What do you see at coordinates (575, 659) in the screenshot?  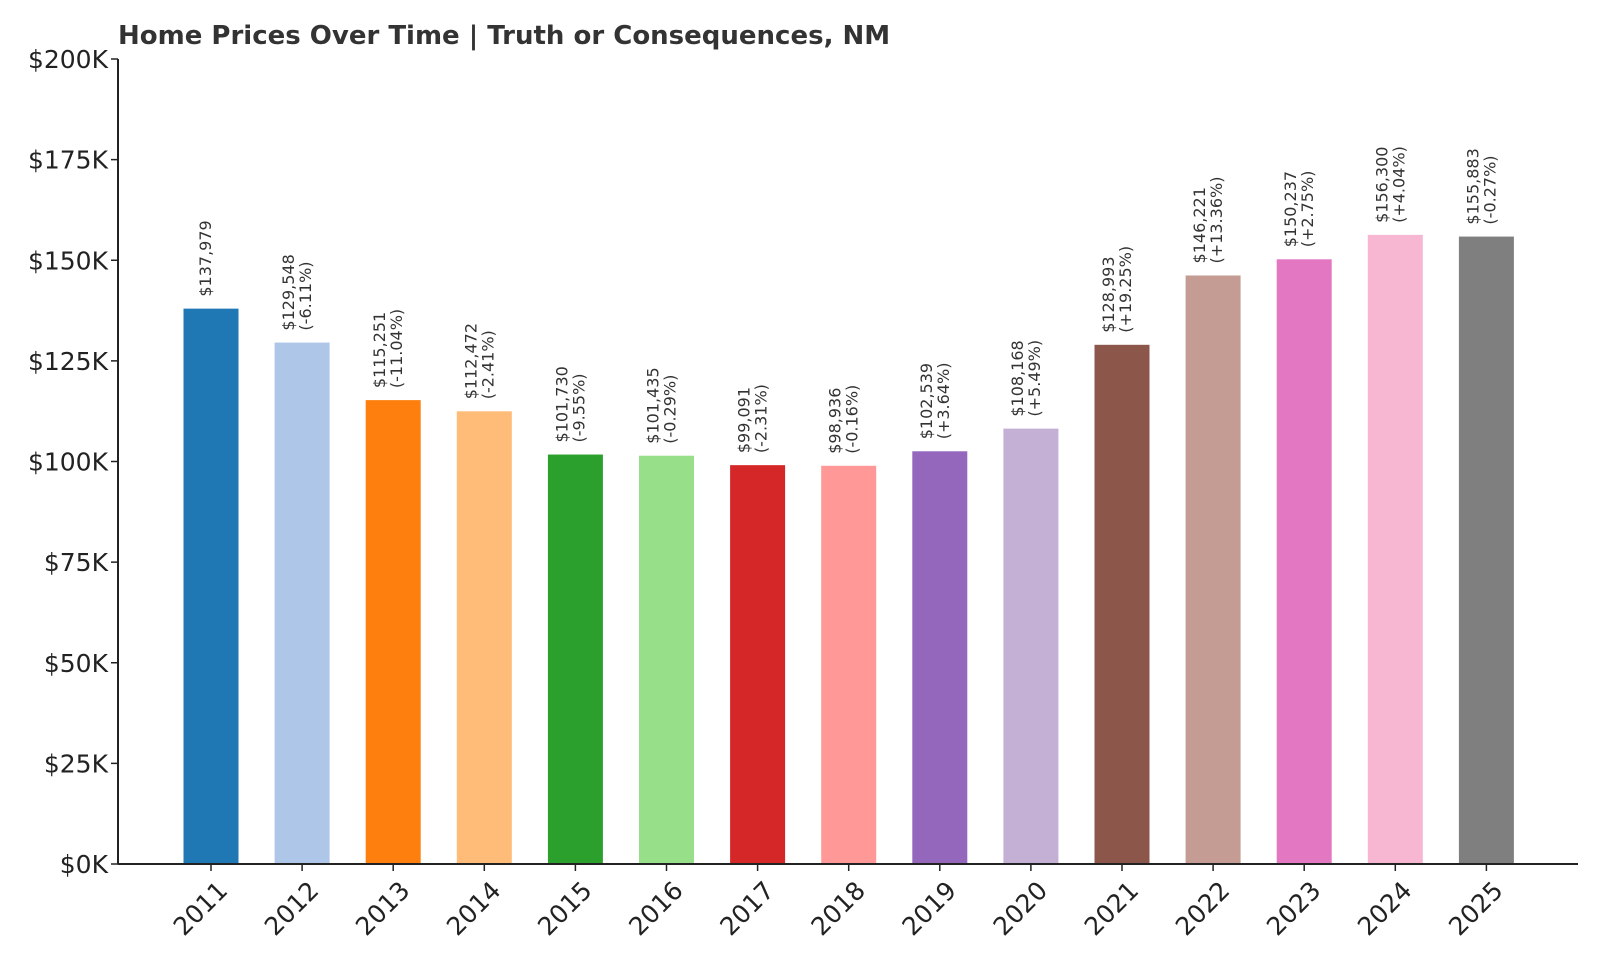 I see `bar-2015` at bounding box center [575, 659].